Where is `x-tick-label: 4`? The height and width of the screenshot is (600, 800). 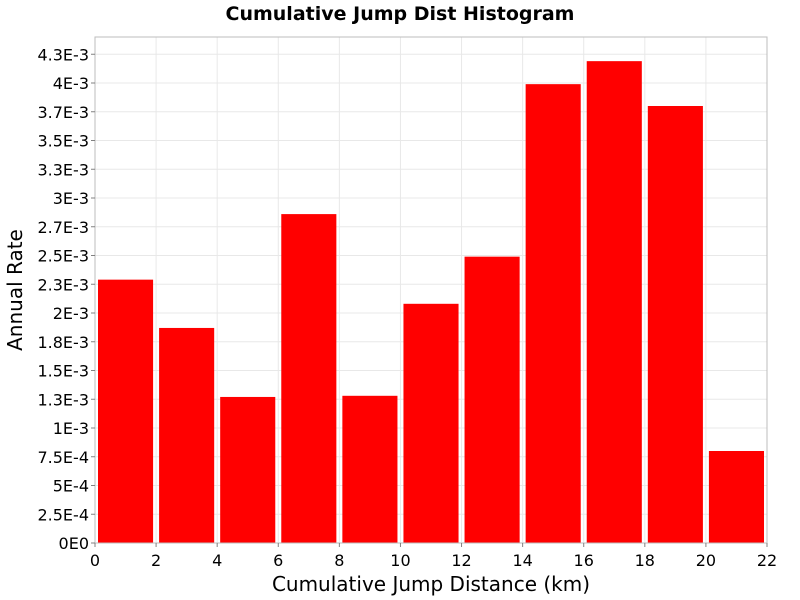
x-tick-label: 4 is located at coordinates (217, 560).